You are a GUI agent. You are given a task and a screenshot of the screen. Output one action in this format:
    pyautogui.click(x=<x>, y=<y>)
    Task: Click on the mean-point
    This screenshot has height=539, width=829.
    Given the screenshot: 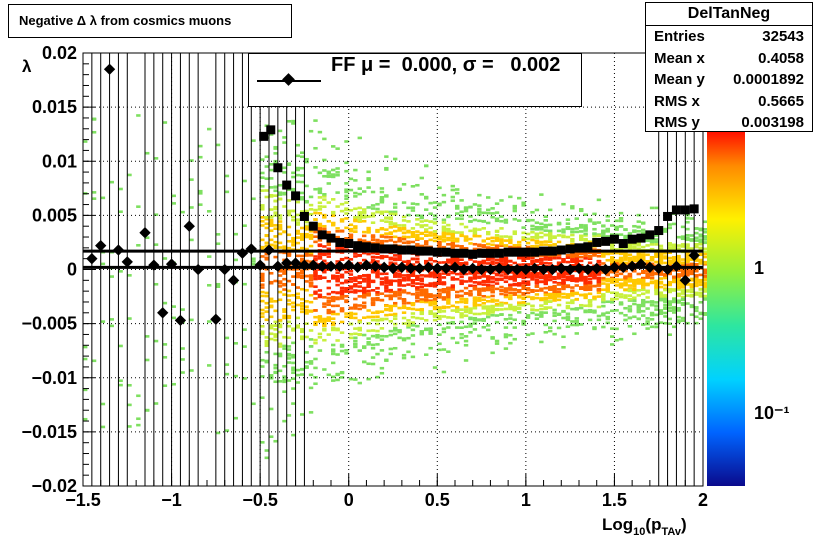 What is the action you would take?
    pyautogui.click(x=180, y=320)
    